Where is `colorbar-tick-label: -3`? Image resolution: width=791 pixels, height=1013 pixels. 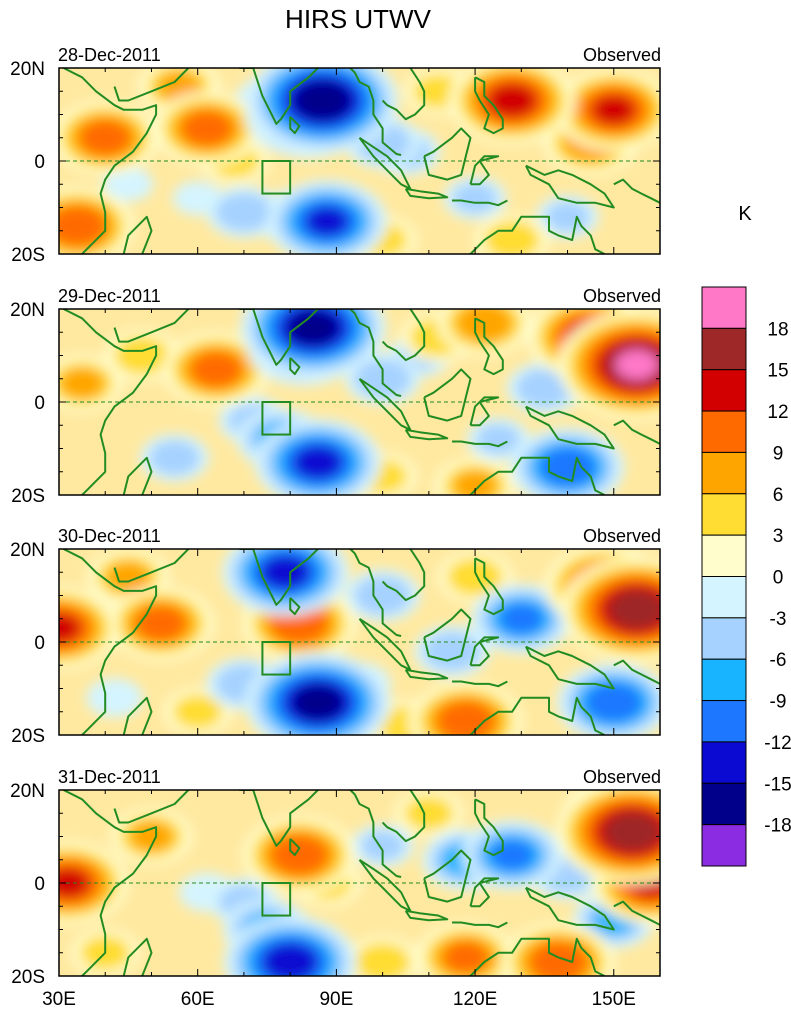
colorbar-tick-label: -3 is located at coordinates (778, 619).